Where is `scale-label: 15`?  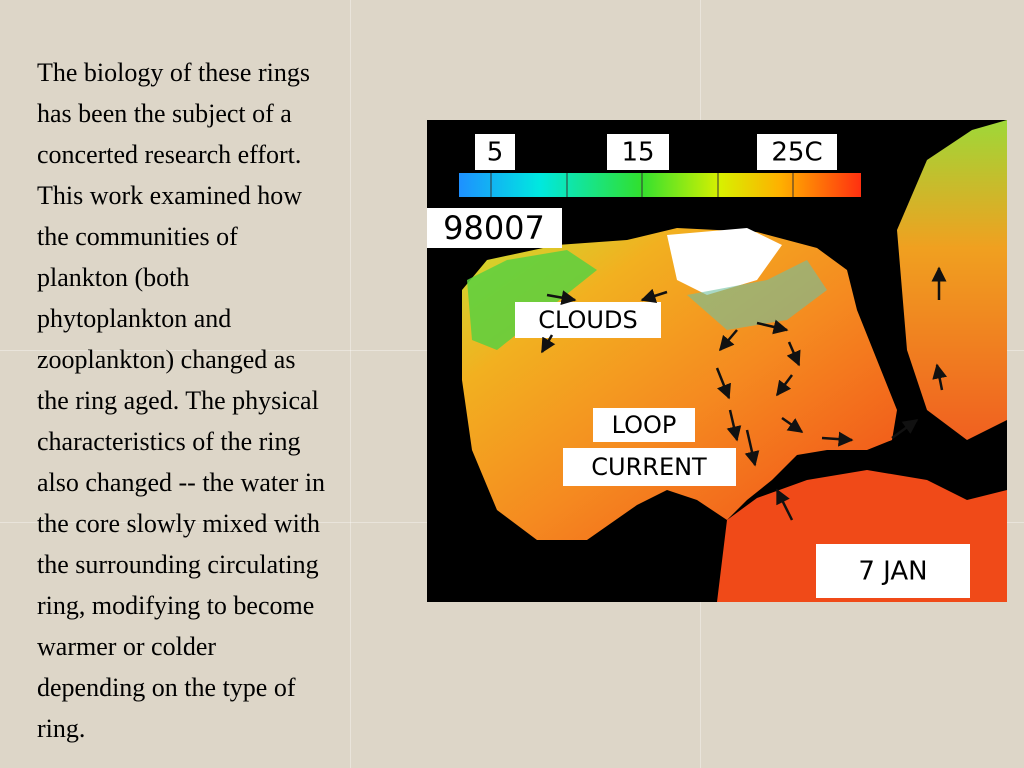 scale-label: 15 is located at coordinates (637, 153).